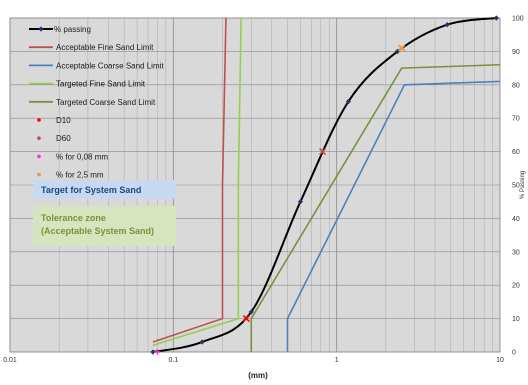  I want to click on legend-item: % passing, so click(60, 29).